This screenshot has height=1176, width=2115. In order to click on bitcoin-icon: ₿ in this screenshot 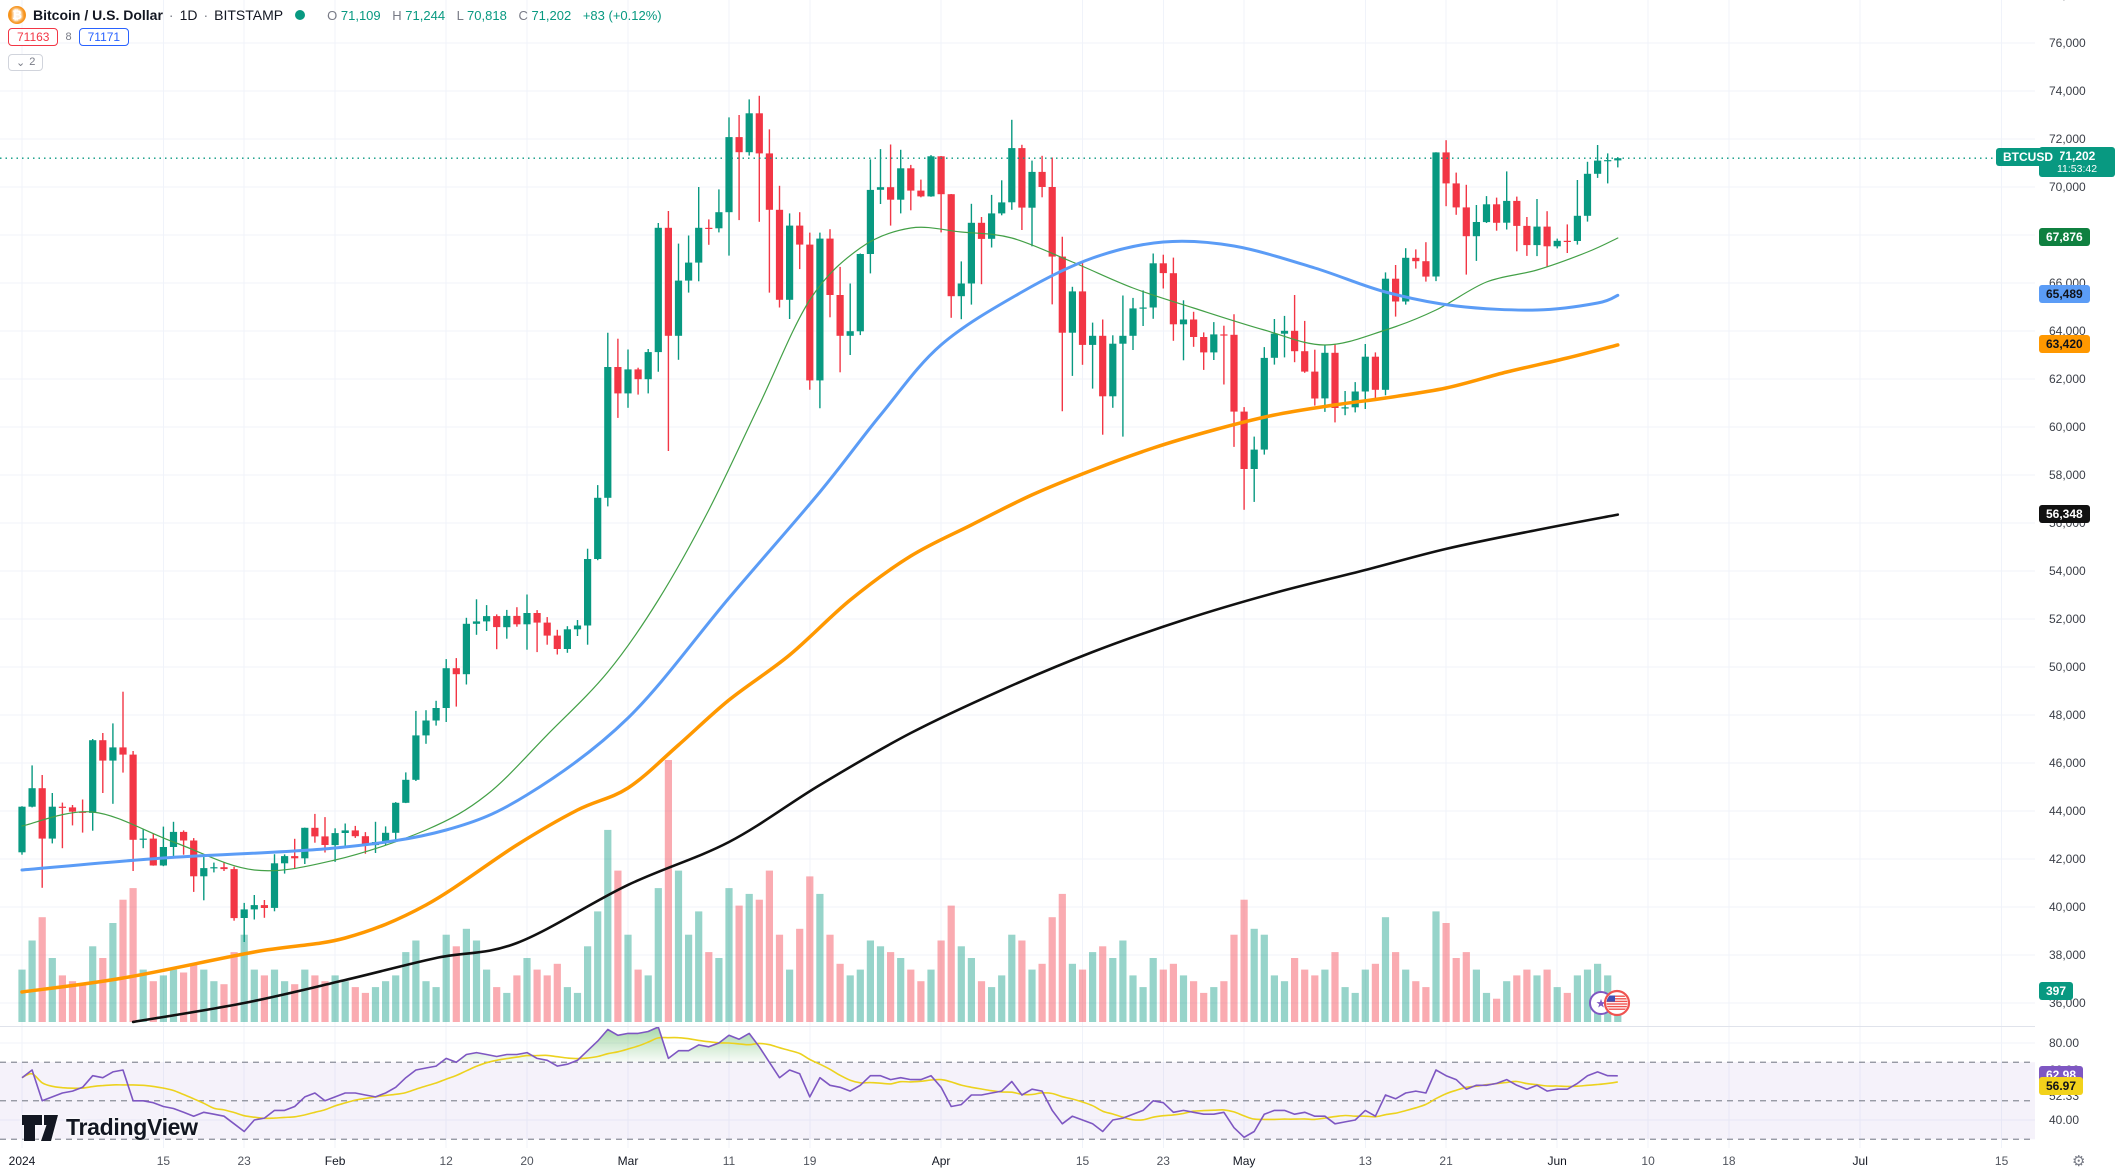, I will do `click(17, 15)`.